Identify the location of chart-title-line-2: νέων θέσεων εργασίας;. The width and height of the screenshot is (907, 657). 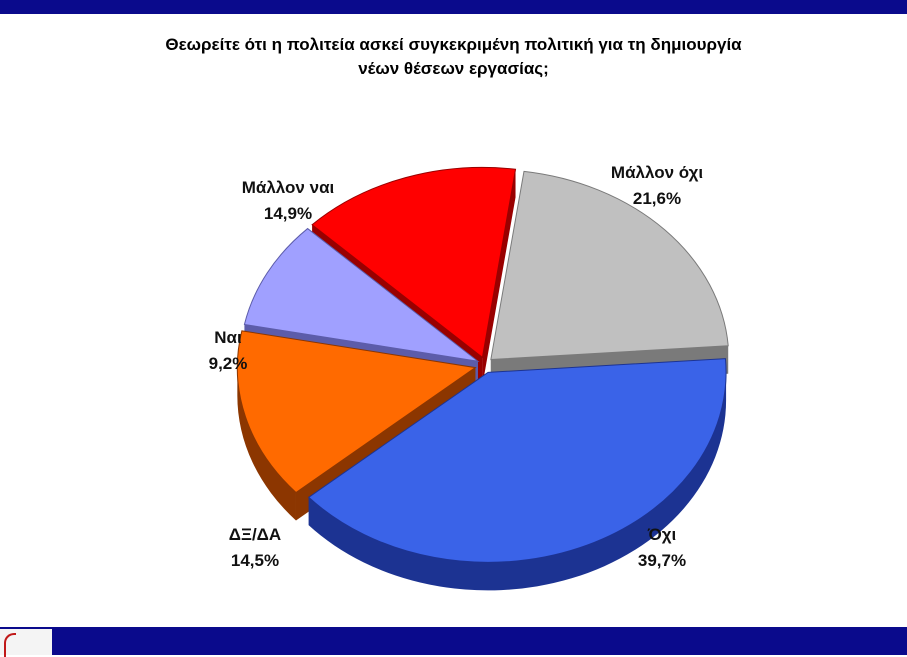
(453, 68).